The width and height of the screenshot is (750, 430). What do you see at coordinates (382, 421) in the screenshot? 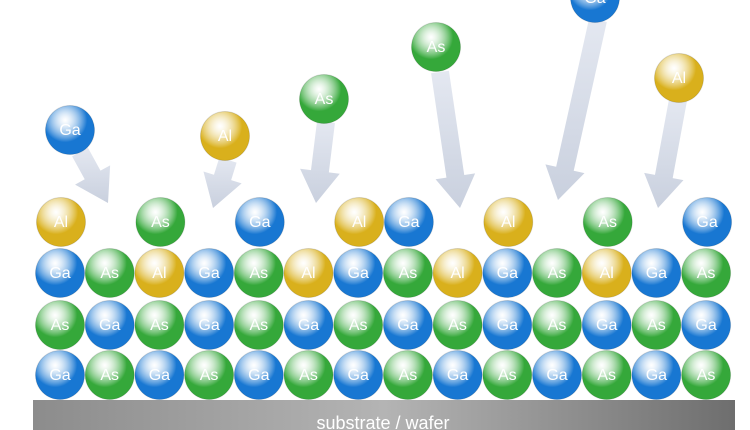
I see `substrate-label: substrate / wafer` at bounding box center [382, 421].